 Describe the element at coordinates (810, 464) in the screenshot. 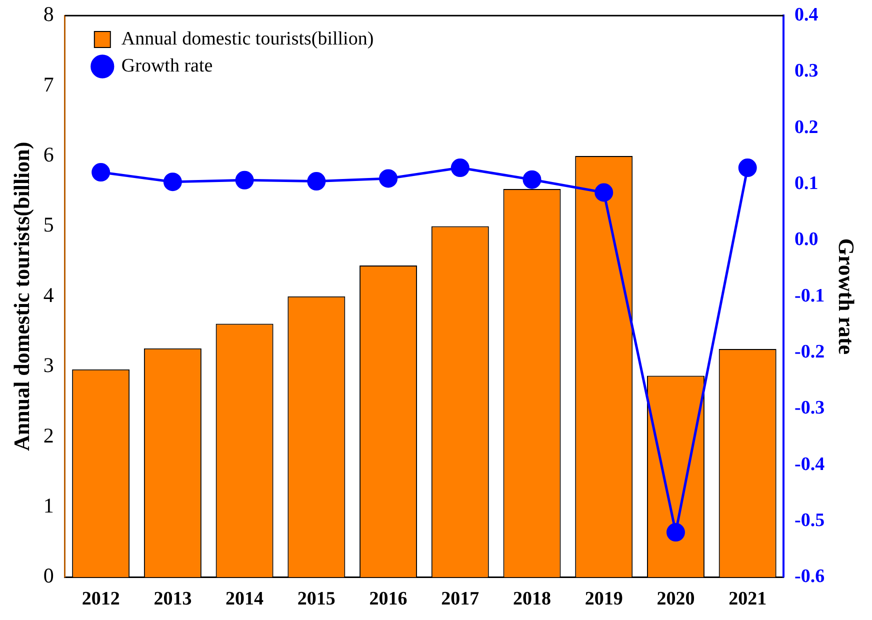

I see `y2-tick-label: -0.4` at that location.